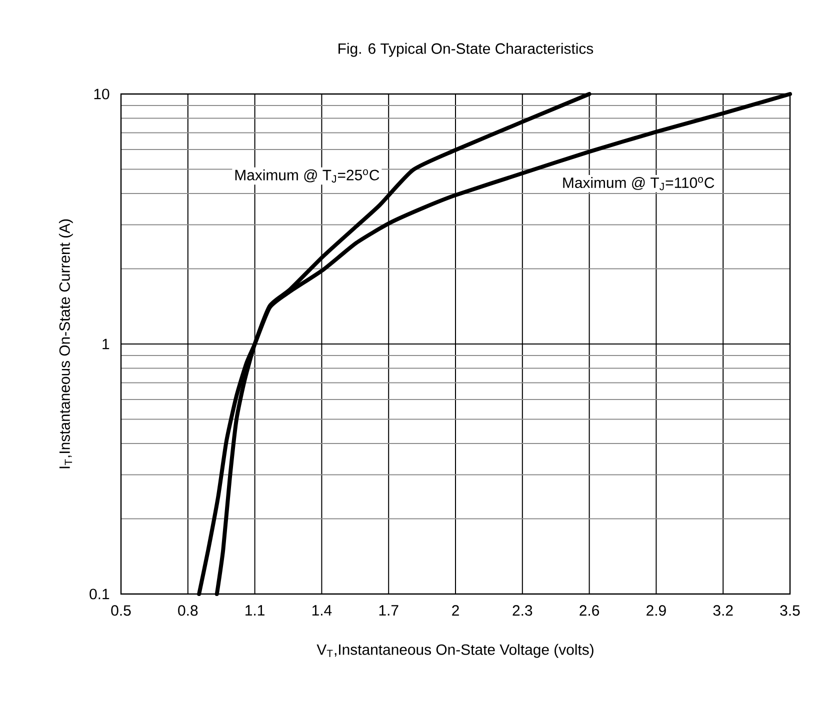 The height and width of the screenshot is (703, 833). Describe the element at coordinates (322, 610) in the screenshot. I see `x-tick-label: 1.4` at that location.